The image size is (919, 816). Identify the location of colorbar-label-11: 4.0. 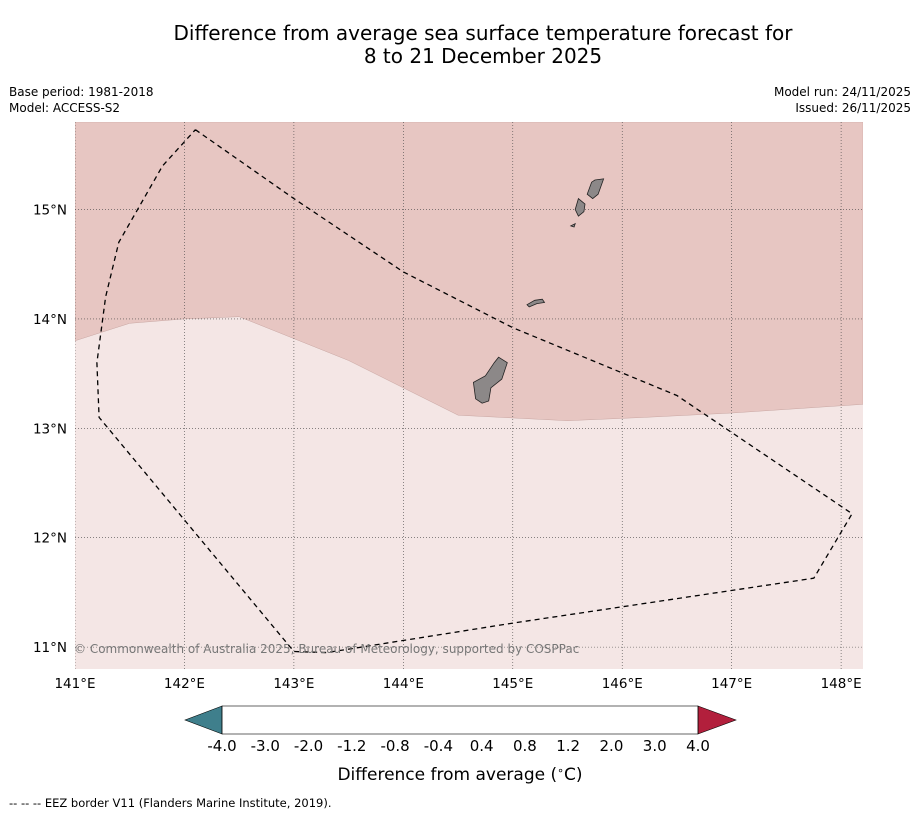
(698, 746).